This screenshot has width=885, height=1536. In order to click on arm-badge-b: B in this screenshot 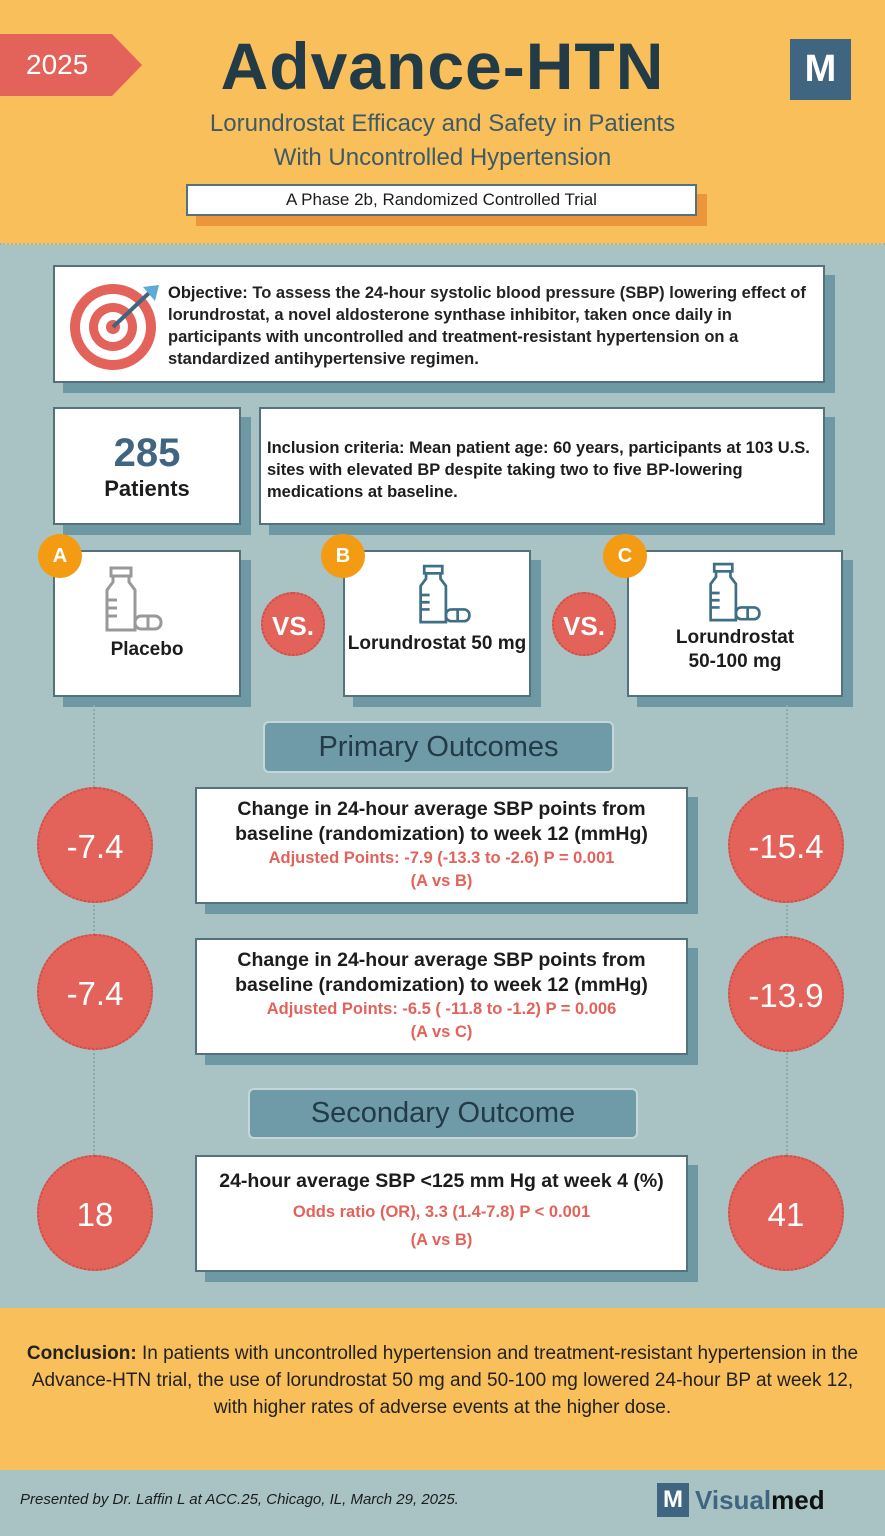, I will do `click(343, 556)`.